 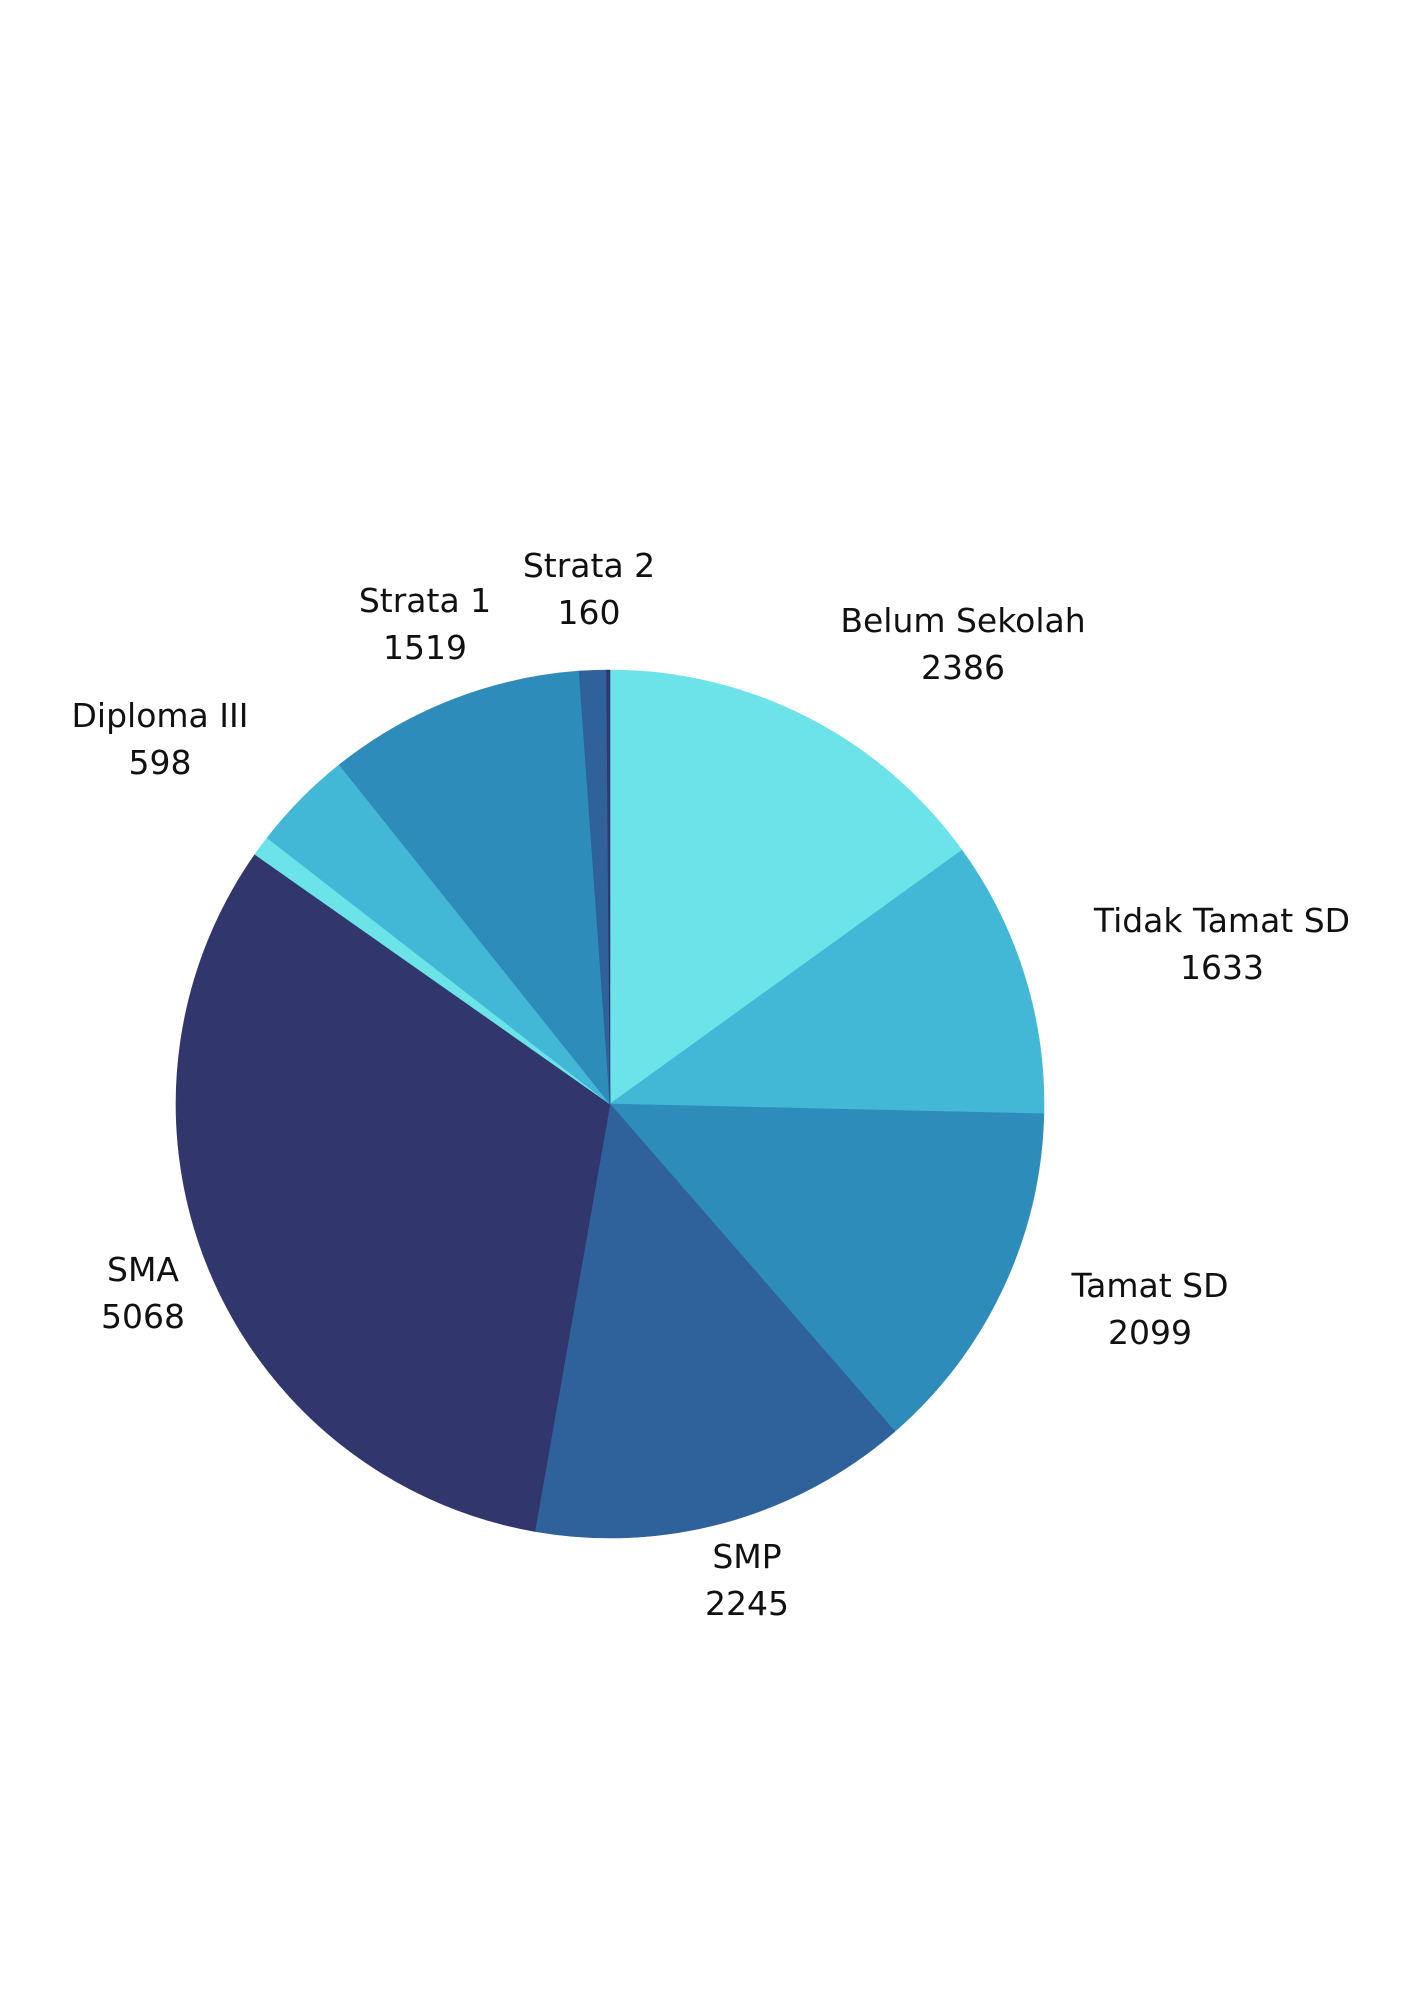 What do you see at coordinates (160, 762) in the screenshot?
I see `label-diploma-iii-value: 598` at bounding box center [160, 762].